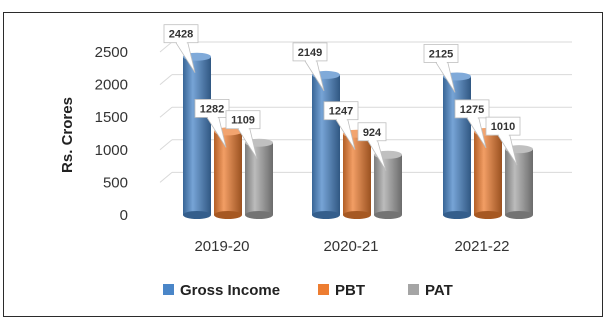  I want to click on legend-label: PAT, so click(439, 290).